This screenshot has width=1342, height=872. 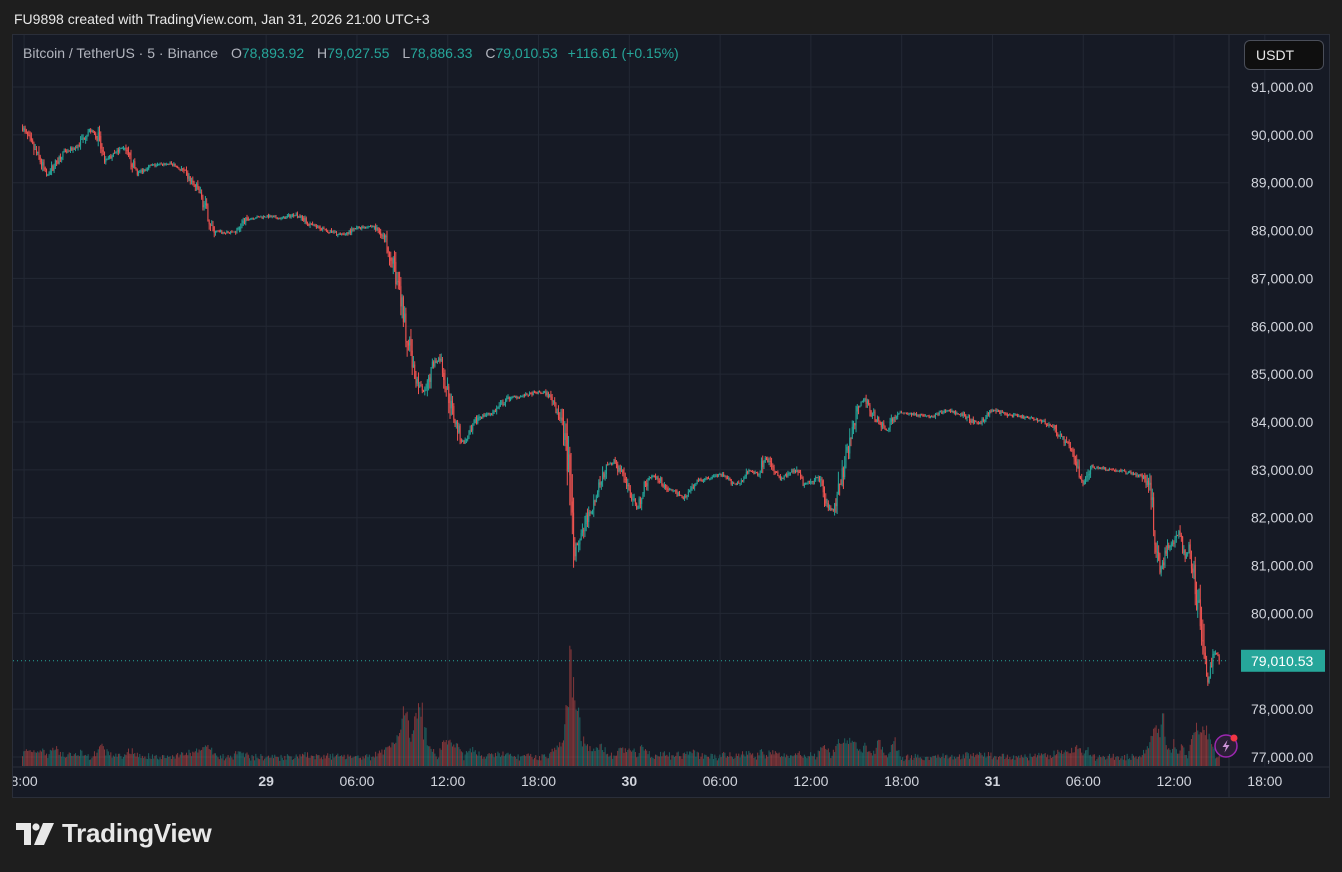 What do you see at coordinates (121, 53) in the screenshot?
I see `symbol-label: Bitcoin / TetherUS · 5 · Binance` at bounding box center [121, 53].